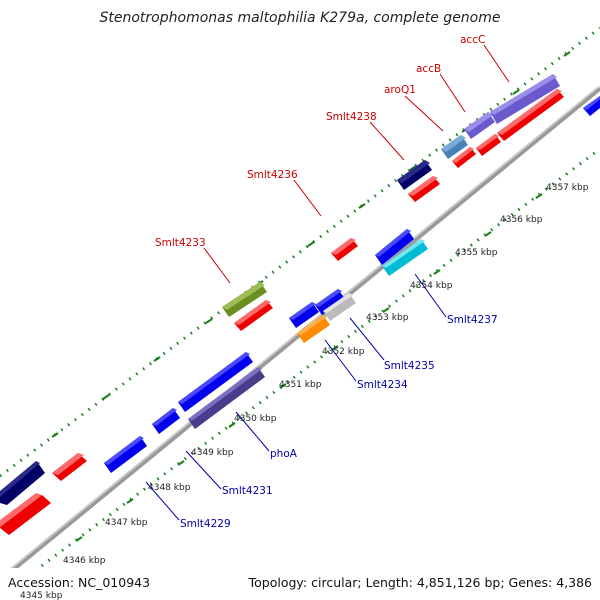 Image resolution: width=600 pixels, height=600 pixels. Describe the element at coordinates (126, 523) in the screenshot. I see `kbp-label: 4347 kbp` at that location.